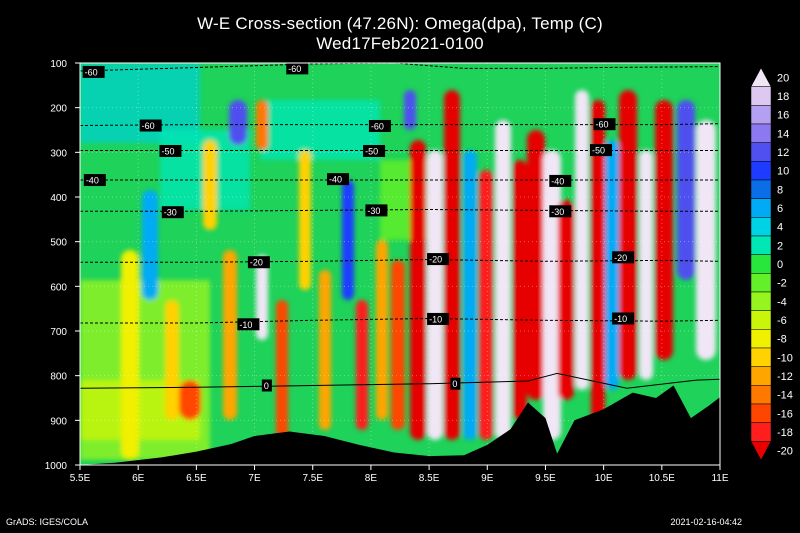  I want to click on colorbar-label: -6, so click(782, 321).